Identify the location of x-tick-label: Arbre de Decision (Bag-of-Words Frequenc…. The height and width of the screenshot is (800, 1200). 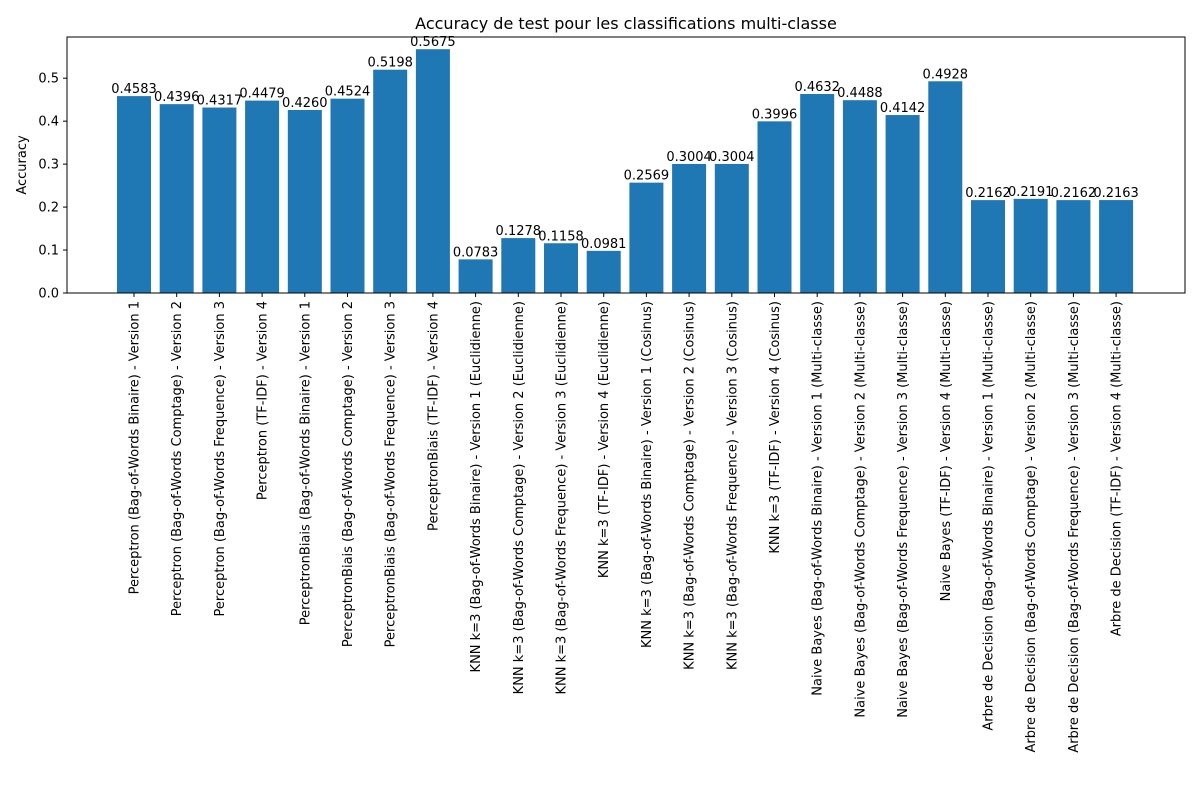
(1074, 527).